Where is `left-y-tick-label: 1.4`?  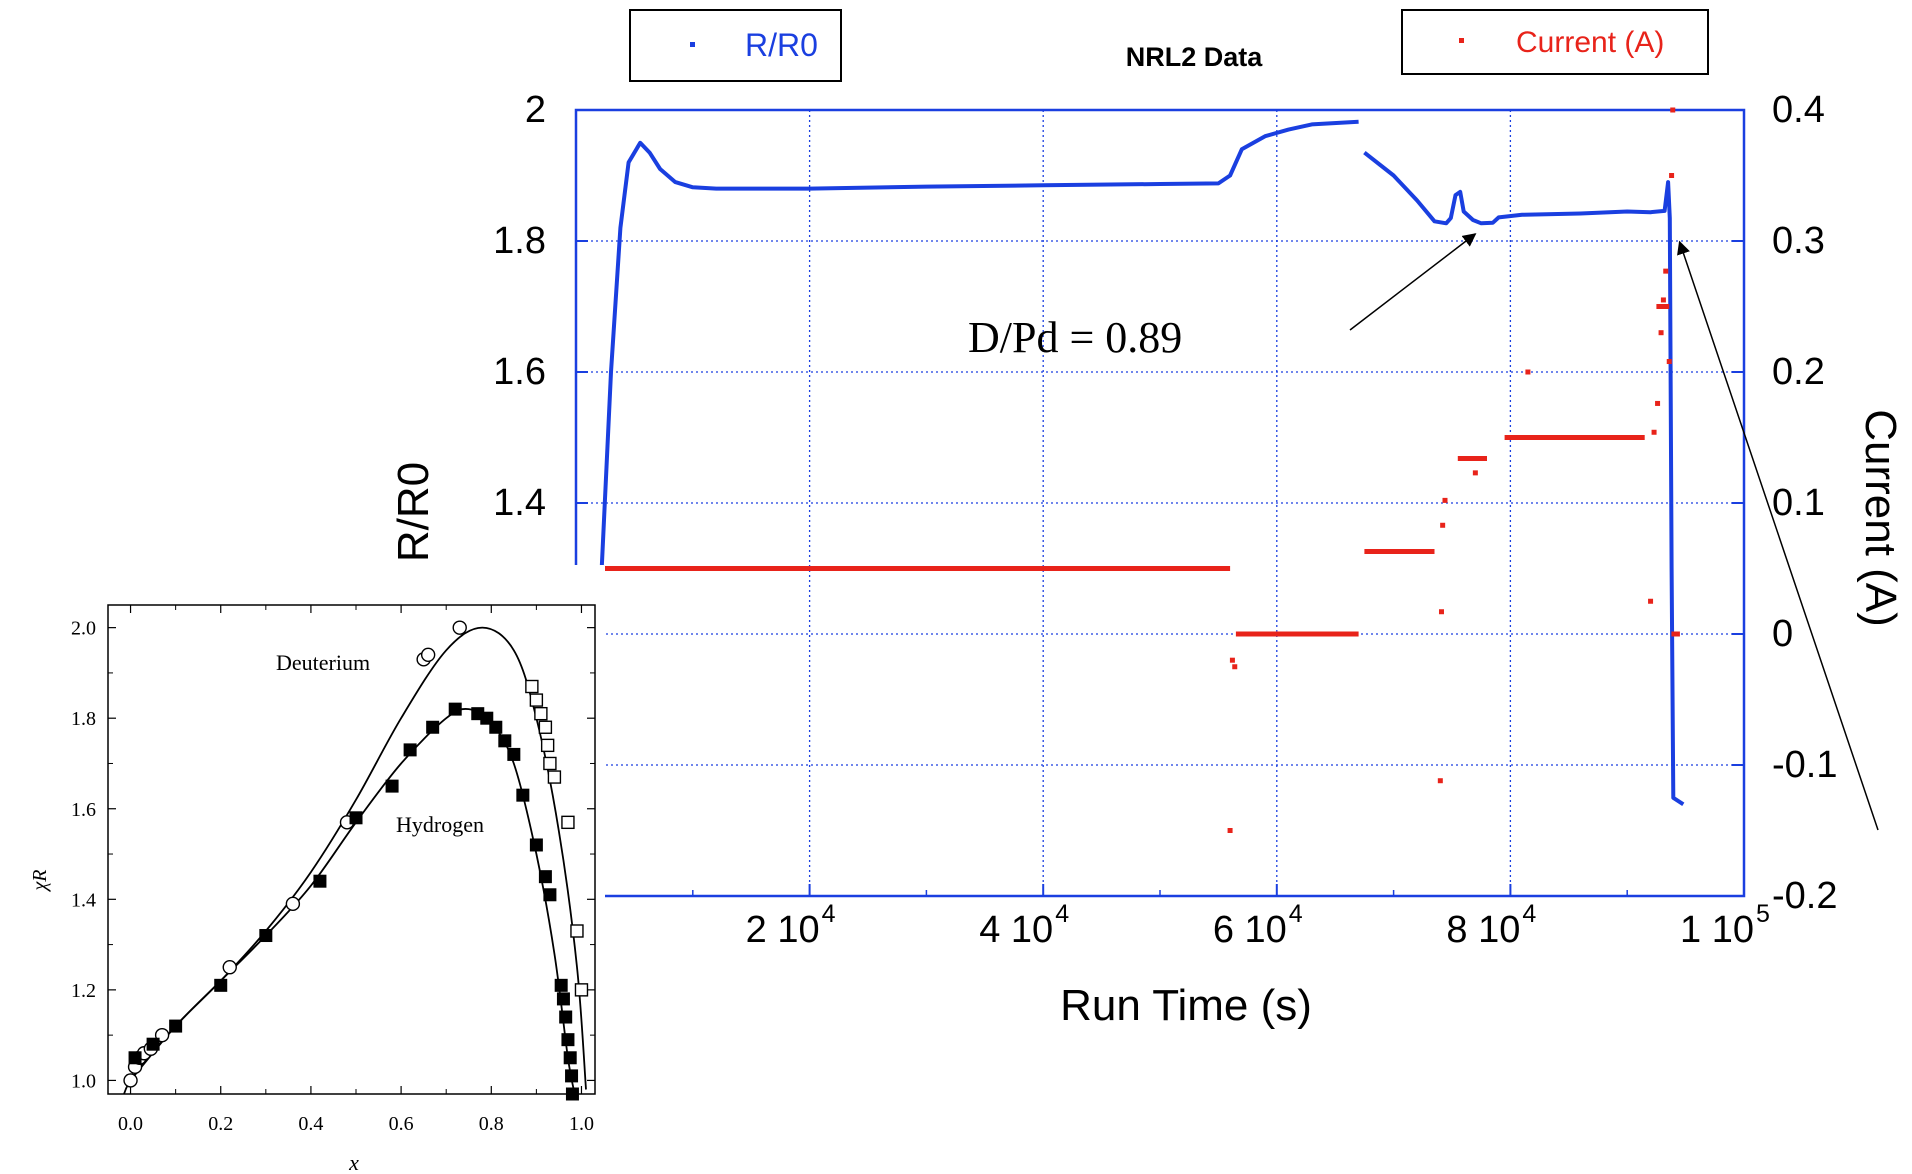 left-y-tick-label: 1.4 is located at coordinates (519, 503).